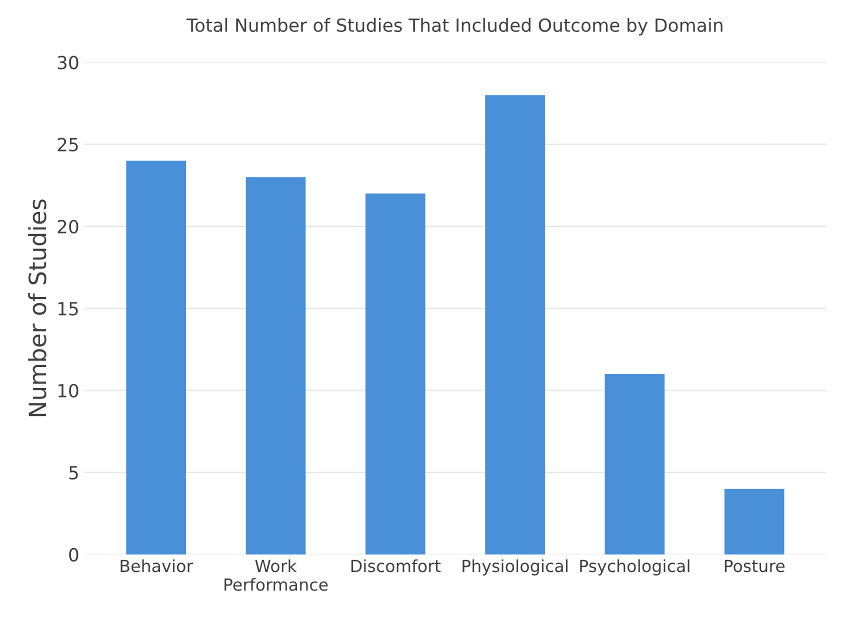 Image resolution: width=843 pixels, height=623 pixels. I want to click on y-tick-label: 10, so click(68, 391).